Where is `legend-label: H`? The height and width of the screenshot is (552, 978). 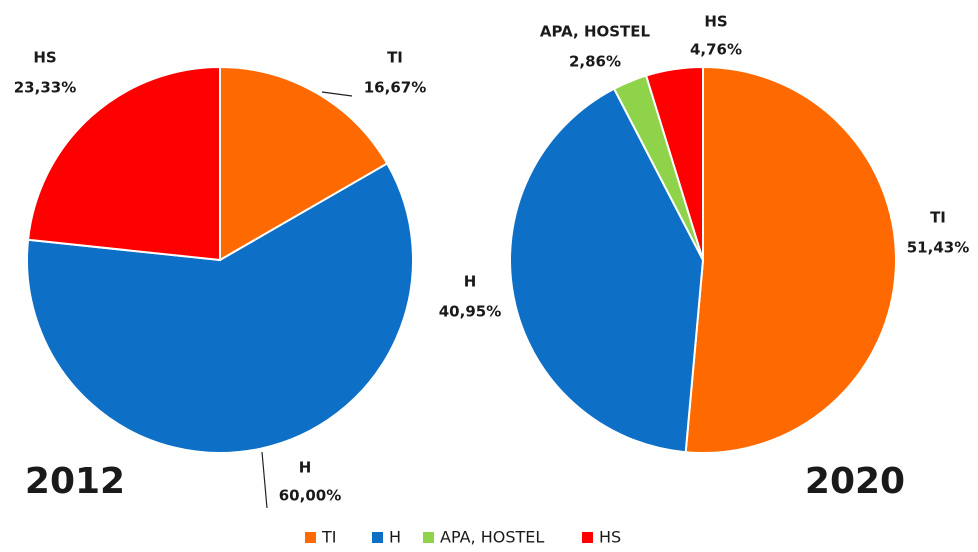
legend-label: H is located at coordinates (395, 537).